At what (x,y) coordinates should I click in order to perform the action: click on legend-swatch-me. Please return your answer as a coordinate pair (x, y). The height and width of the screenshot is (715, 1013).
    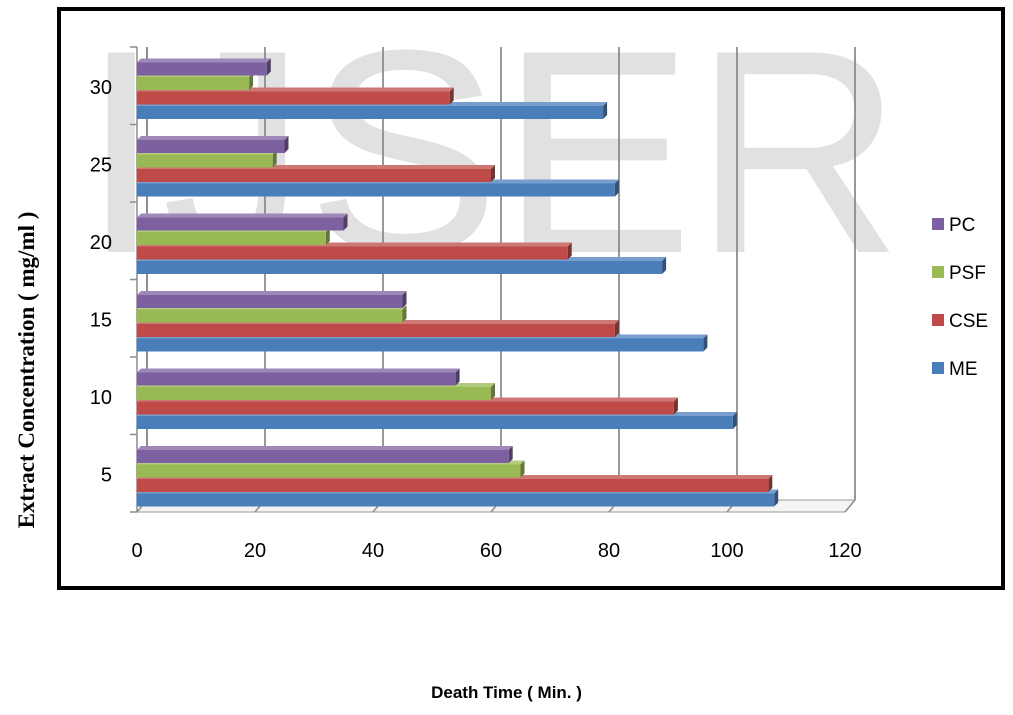
    Looking at the image, I should click on (938, 368).